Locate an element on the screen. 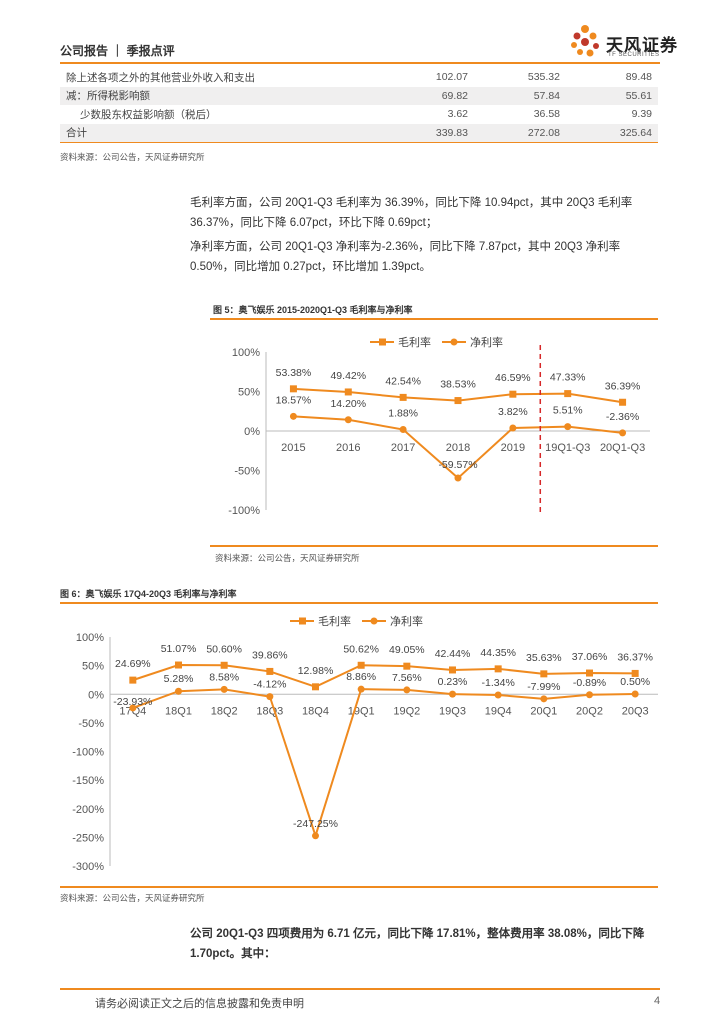 The image size is (724, 1024). data-label: 37.06% is located at coordinates (590, 657).